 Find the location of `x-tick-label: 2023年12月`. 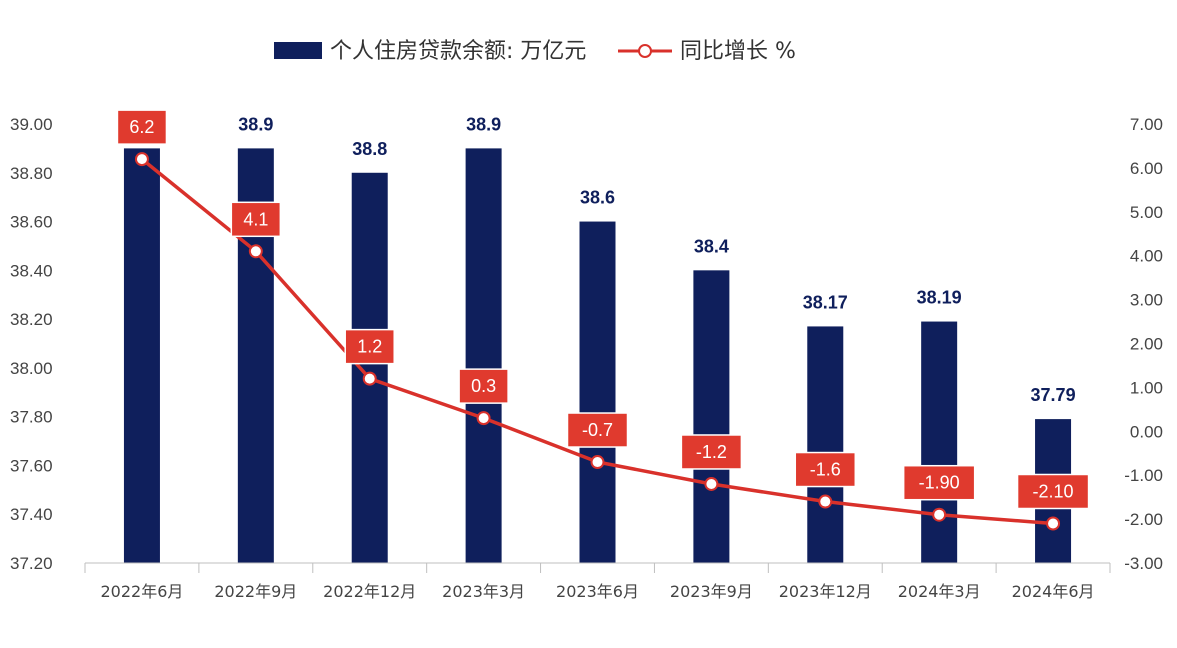

x-tick-label: 2023年12月 is located at coordinates (825, 591).